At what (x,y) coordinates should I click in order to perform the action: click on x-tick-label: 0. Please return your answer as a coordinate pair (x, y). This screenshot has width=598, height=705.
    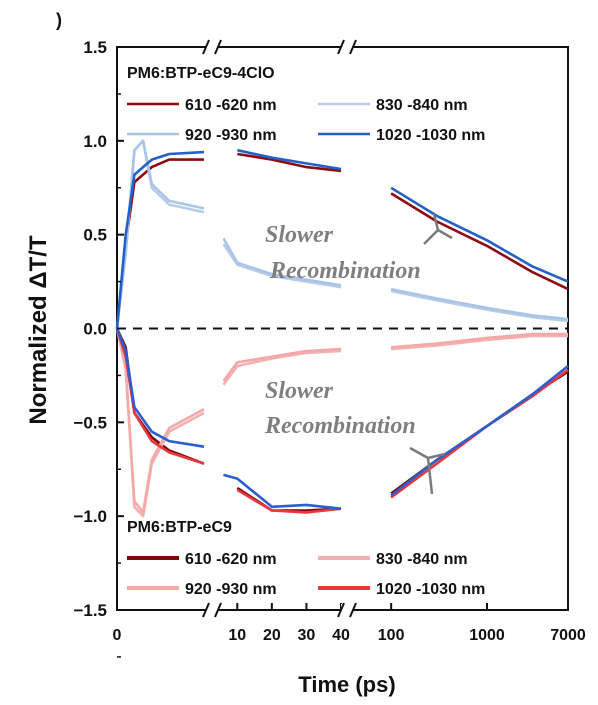
    Looking at the image, I should click on (117, 635).